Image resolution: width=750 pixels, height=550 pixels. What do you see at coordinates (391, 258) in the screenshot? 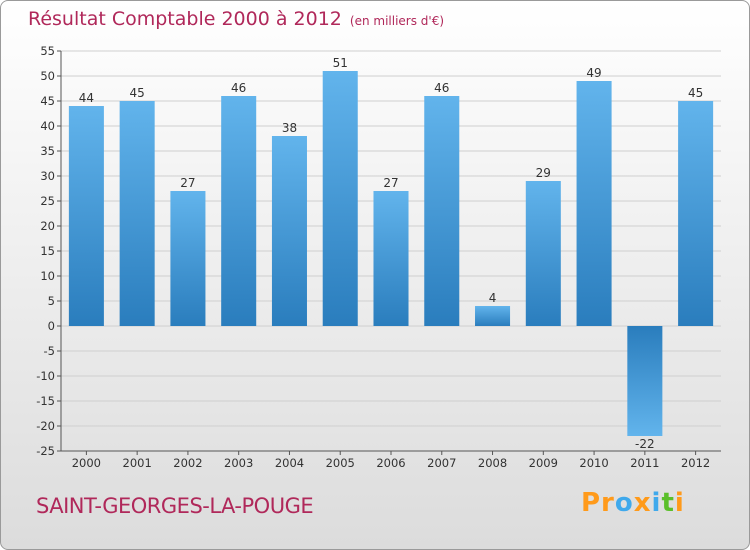
I see `bar-2006` at bounding box center [391, 258].